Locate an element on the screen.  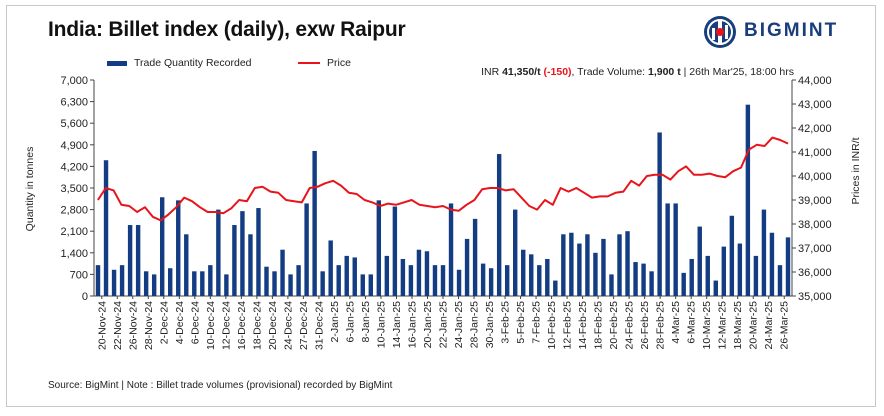
x-tick-label: 8-Jan-25 is located at coordinates (366, 322).